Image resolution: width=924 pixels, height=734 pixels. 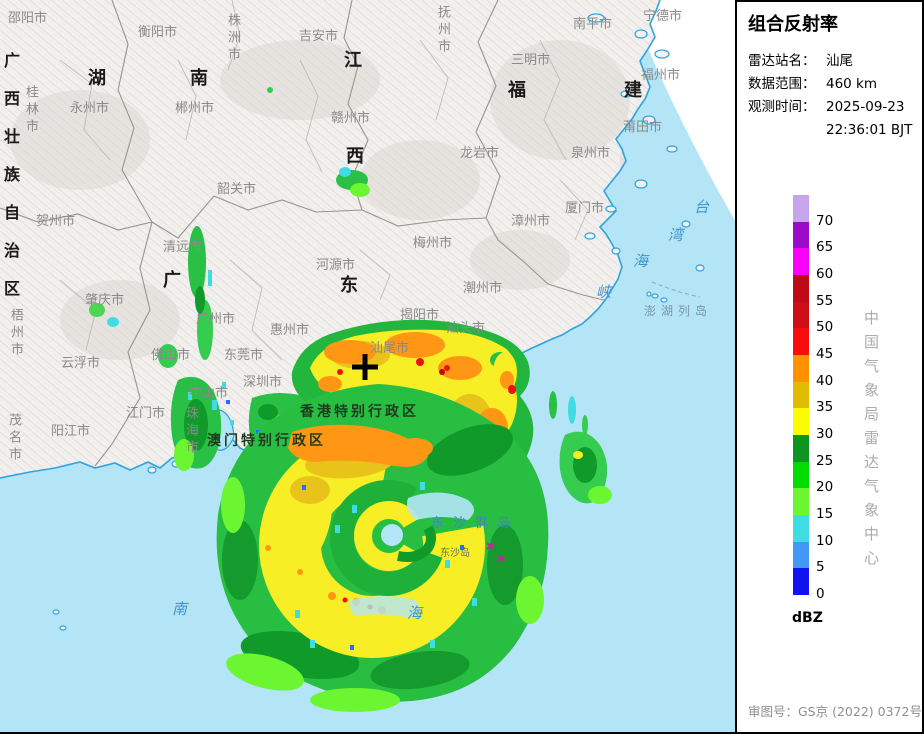 I want to click on station-value: 汕尾, so click(x=839, y=61).